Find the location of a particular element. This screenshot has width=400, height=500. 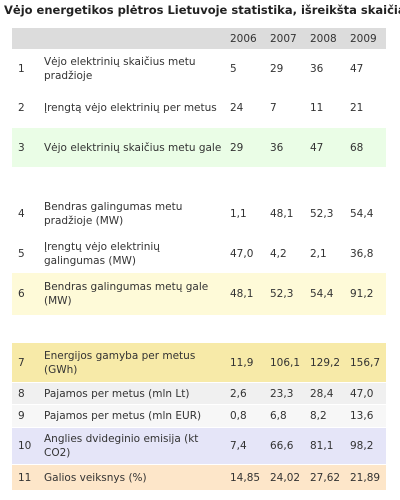

cell-value: 6,8 is located at coordinates (286, 416).